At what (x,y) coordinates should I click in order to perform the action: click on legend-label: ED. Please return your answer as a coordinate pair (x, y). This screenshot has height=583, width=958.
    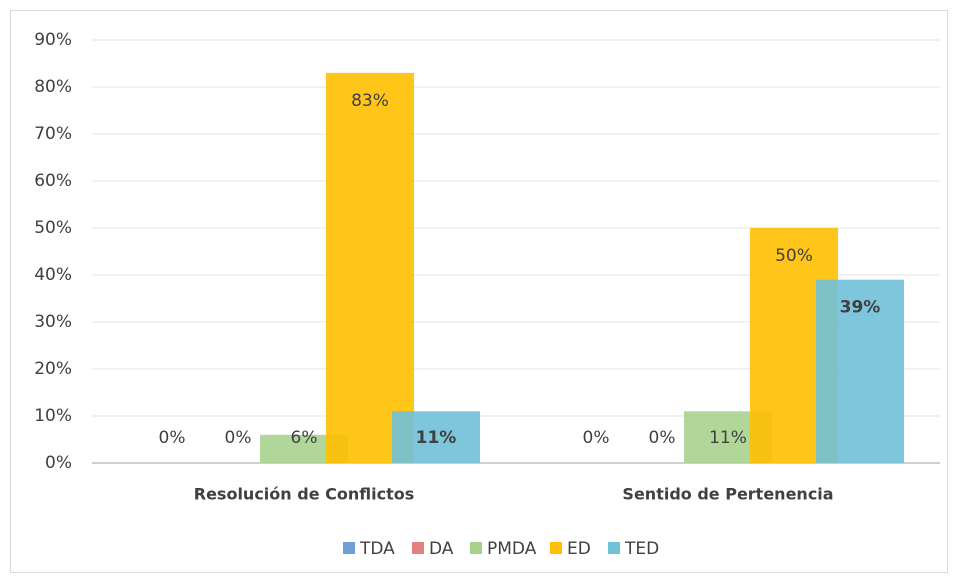
    Looking at the image, I should click on (579, 549).